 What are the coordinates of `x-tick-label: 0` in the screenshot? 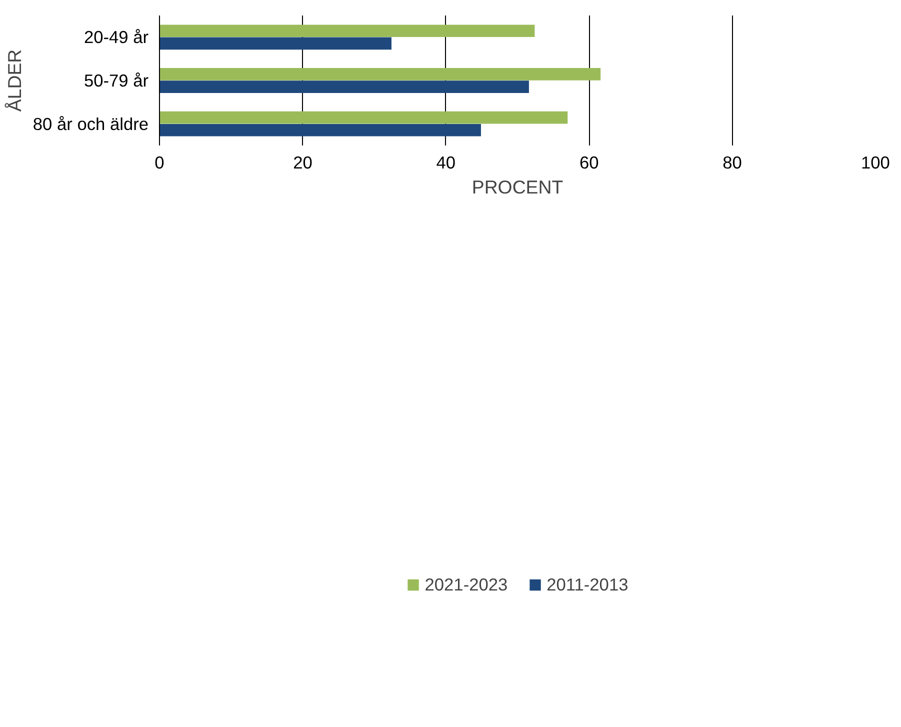 It's located at (159, 162).